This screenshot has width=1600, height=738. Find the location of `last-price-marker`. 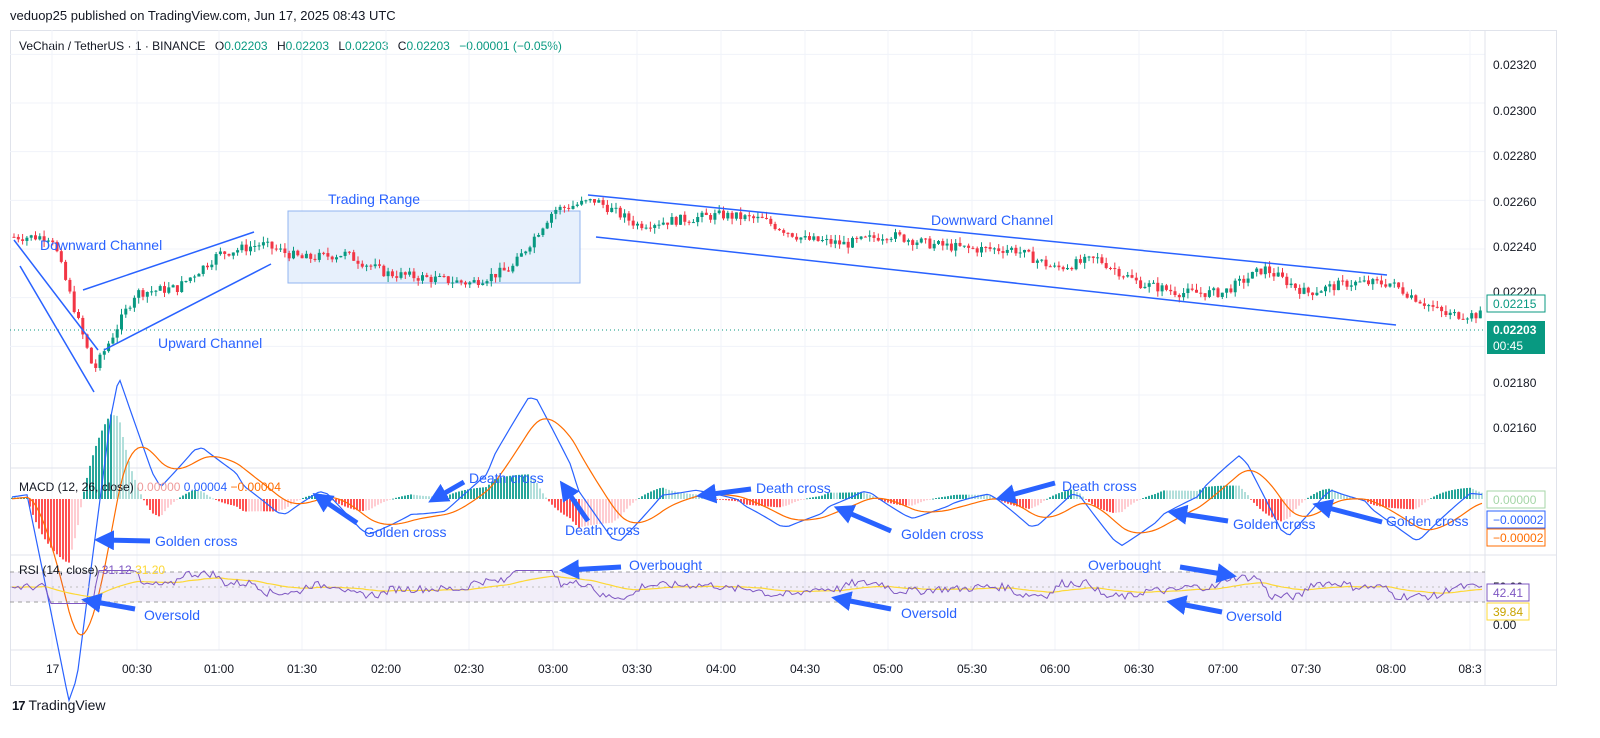

last-price-marker is located at coordinates (1516, 337).